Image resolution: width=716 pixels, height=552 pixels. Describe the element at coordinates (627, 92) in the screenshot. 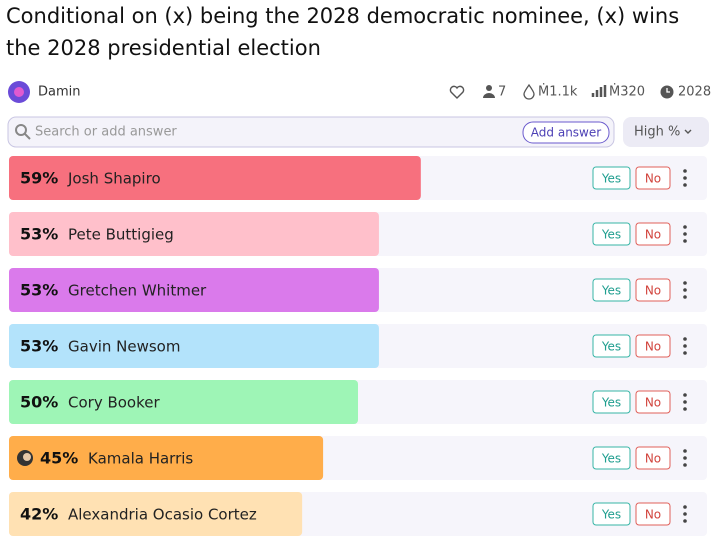

I see `liquidity: Ṁ320` at that location.